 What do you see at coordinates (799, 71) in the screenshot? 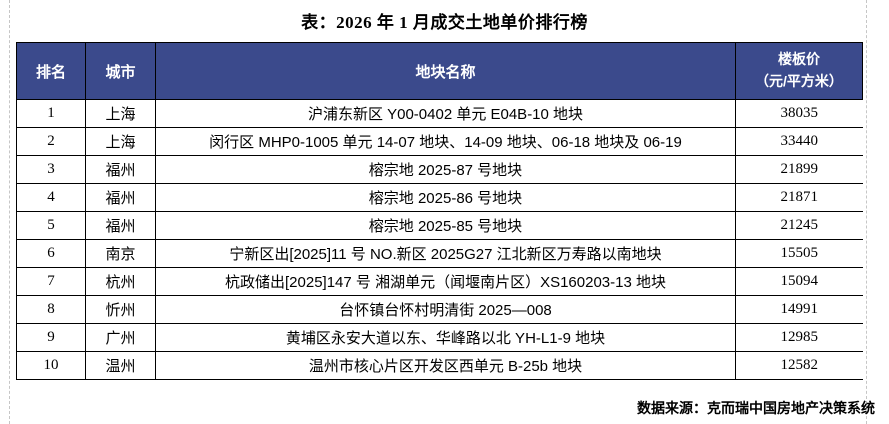
I see `header-floor-price: 楼板价 （元/平方米）` at bounding box center [799, 71].